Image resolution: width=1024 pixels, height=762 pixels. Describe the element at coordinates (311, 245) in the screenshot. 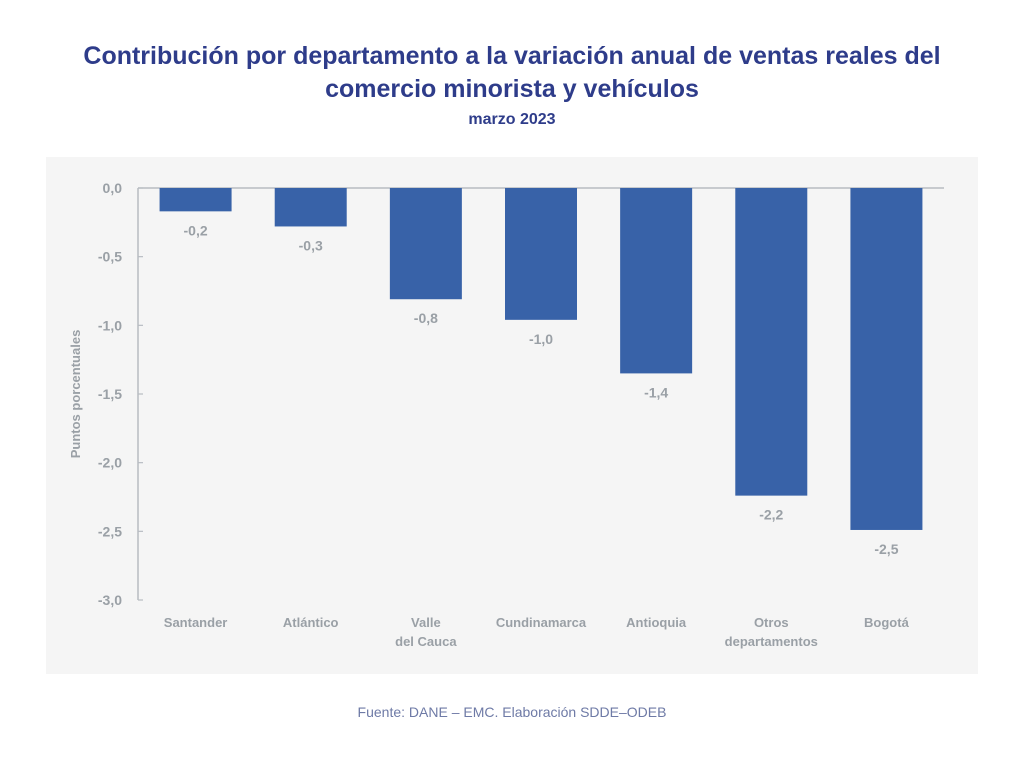

I see `data-label: -0,3` at that location.